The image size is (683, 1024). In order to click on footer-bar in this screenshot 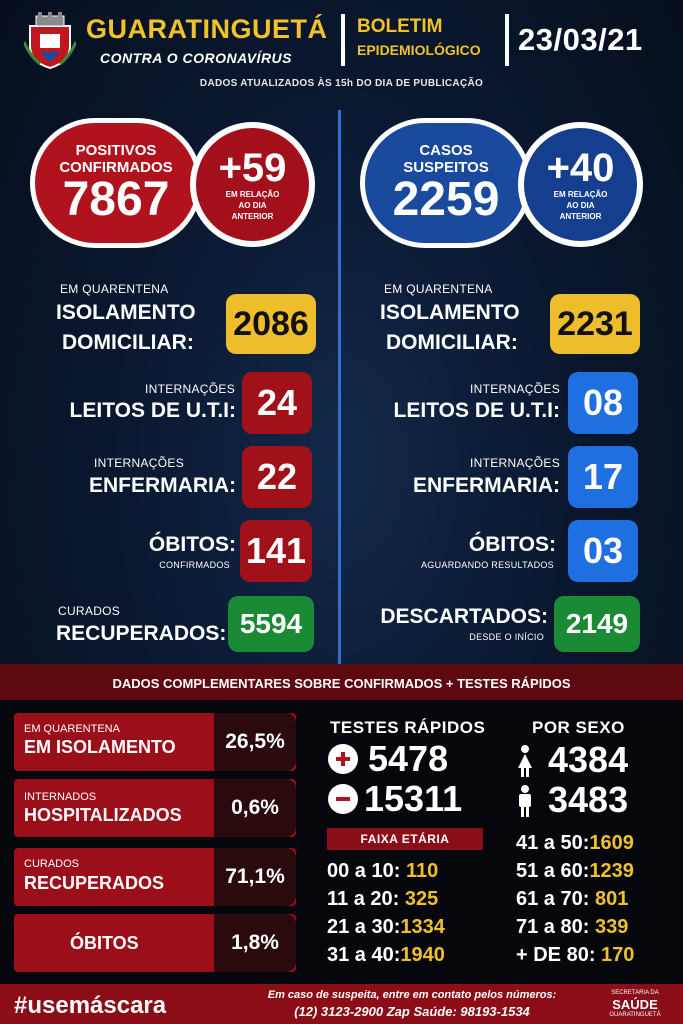, I will do `click(341, 1004)`.